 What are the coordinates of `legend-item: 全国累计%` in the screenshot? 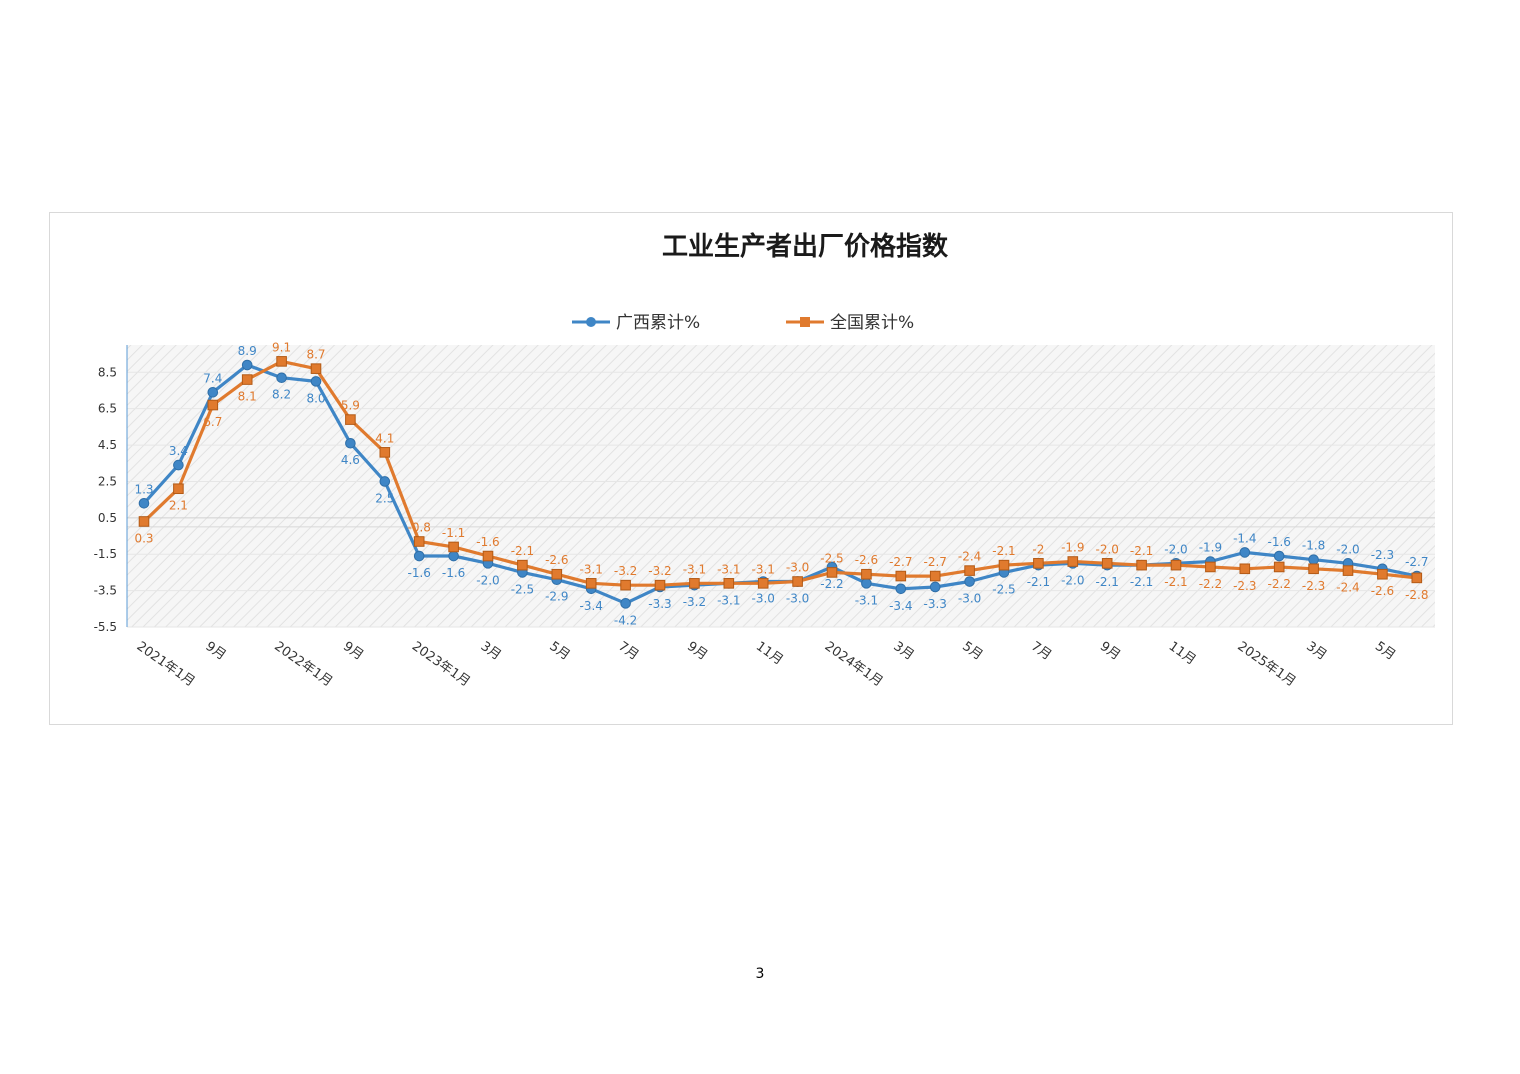 It's located at (850, 323).